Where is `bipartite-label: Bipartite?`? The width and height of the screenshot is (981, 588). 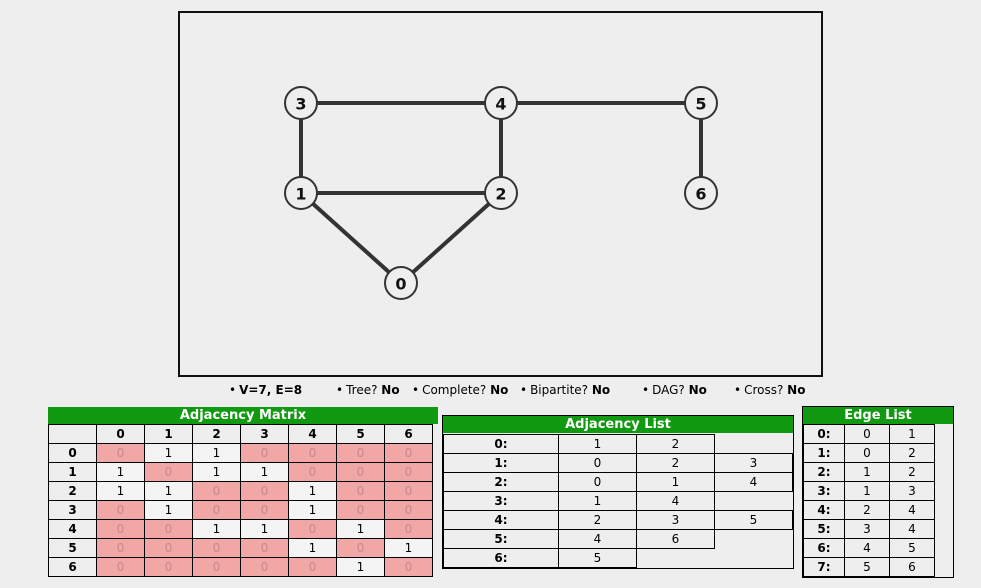 bipartite-label: Bipartite? is located at coordinates (559, 390).